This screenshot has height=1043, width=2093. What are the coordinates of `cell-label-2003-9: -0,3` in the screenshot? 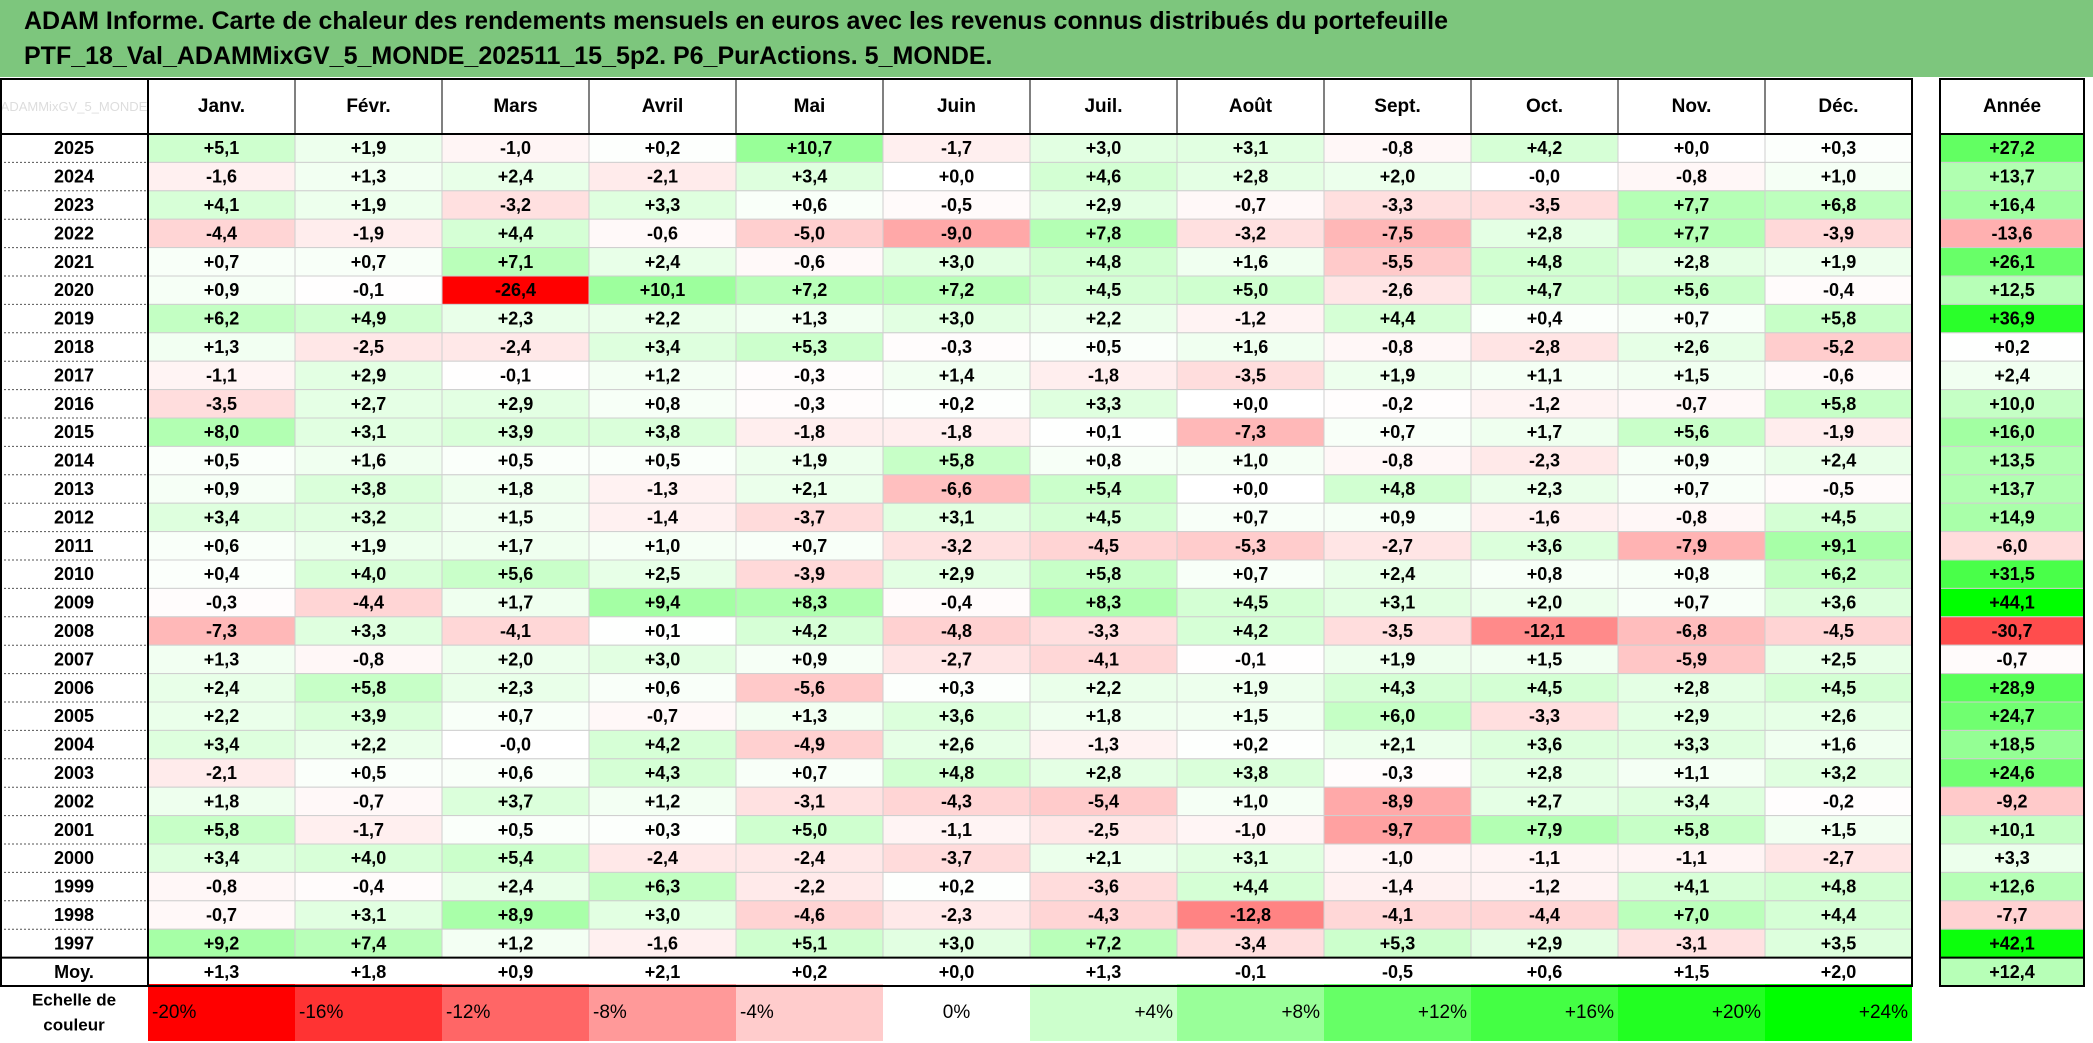 It's located at (1397, 773).